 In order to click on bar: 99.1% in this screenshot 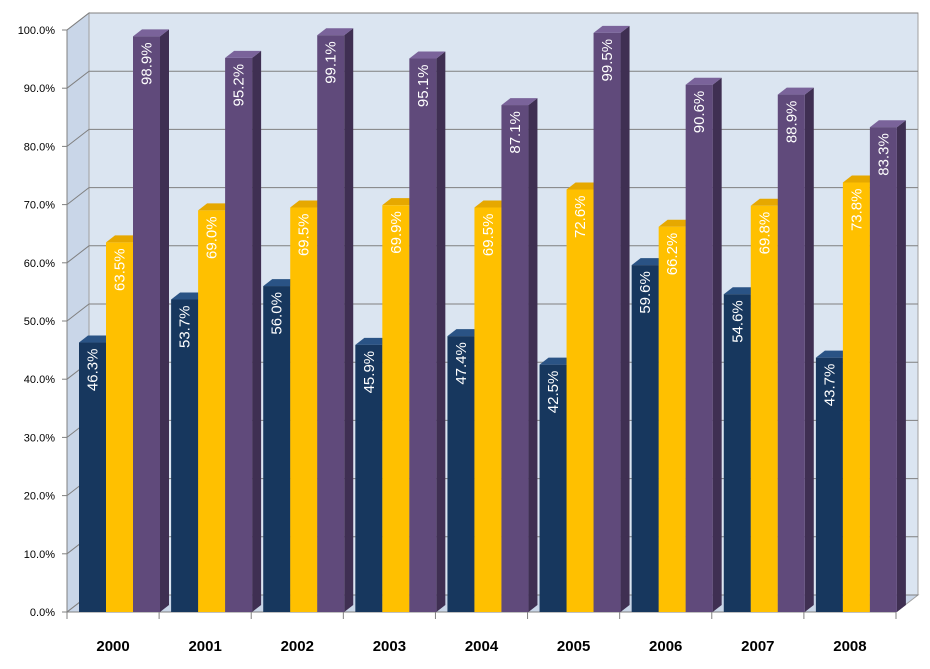, I will do `click(335, 320)`.